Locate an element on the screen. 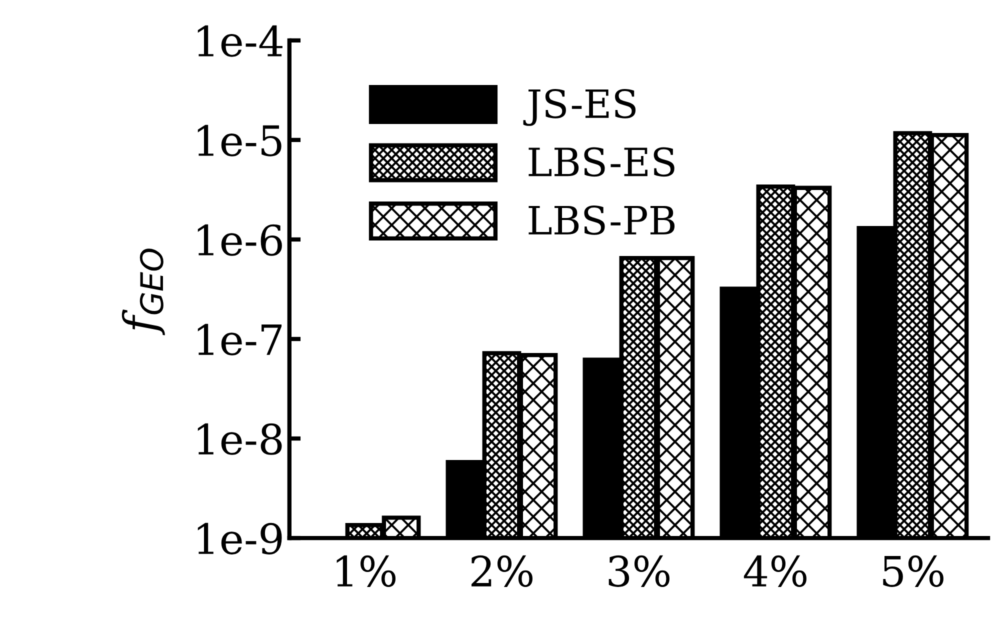  y-tick-label: 1e-7 is located at coordinates (240, 340).